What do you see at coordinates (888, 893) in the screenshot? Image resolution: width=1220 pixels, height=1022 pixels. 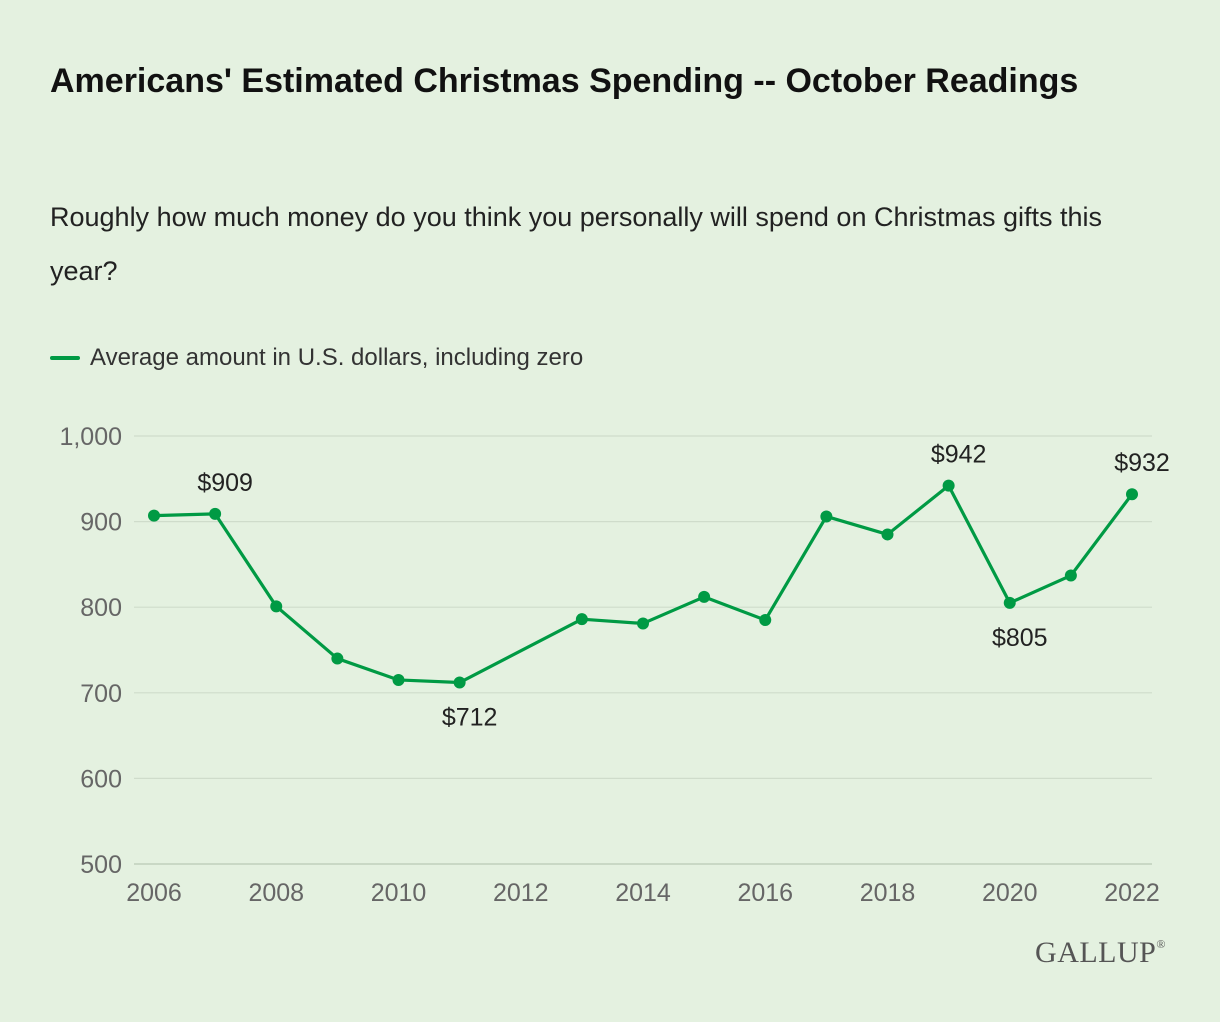 I see `x-tick-label: 2018` at bounding box center [888, 893].